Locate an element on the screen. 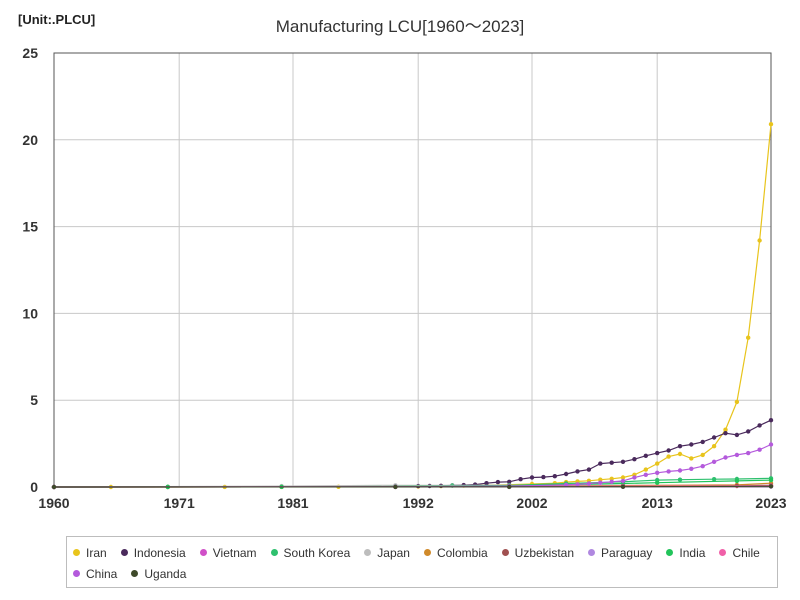 The height and width of the screenshot is (600, 800). x-tick-label: 2002 is located at coordinates (531, 503).